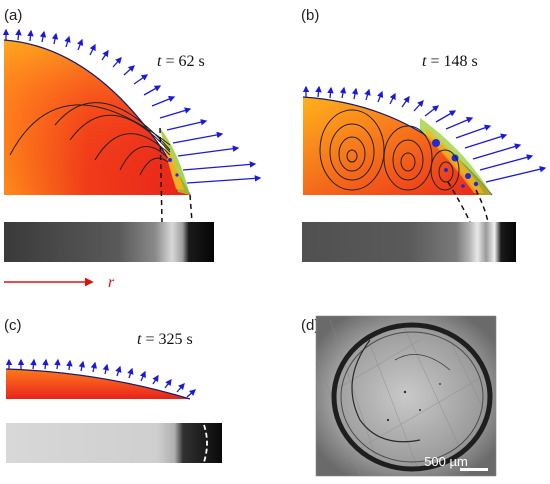 This screenshot has width=550, height=484. Describe the element at coordinates (181, 61) in the screenshot. I see `panel-a-time: t = 62 s` at that location.